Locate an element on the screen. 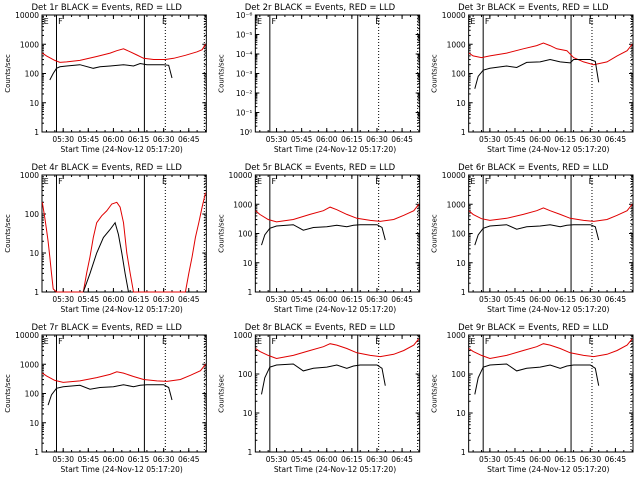 The width and height of the screenshot is (640, 480). panel-title: Det 9r BLACK = Events, RED = LLD is located at coordinates (533, 328).